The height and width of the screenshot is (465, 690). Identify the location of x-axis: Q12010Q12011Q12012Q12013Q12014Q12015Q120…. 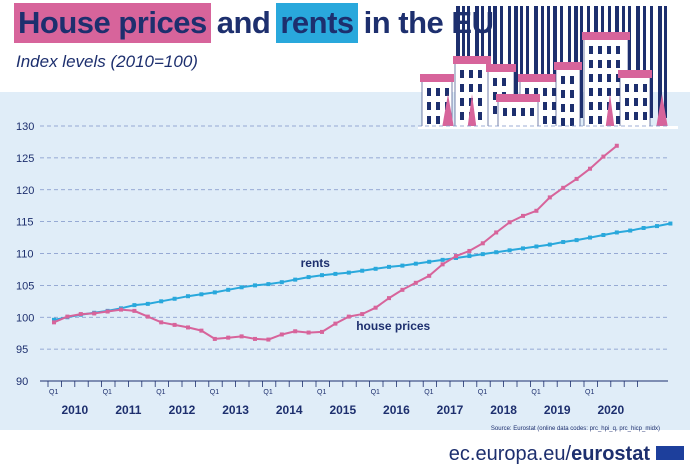
(354, 398).